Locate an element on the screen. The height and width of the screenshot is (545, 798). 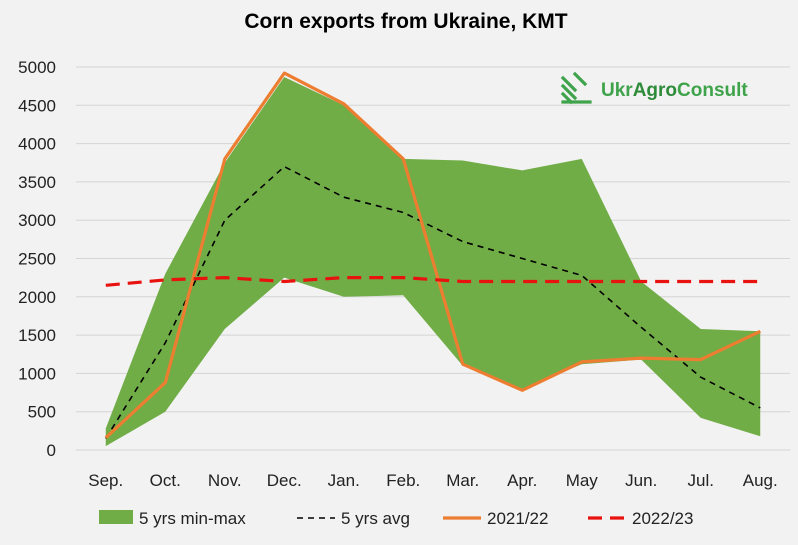
y-tick-label: 500 is located at coordinates (42, 412).